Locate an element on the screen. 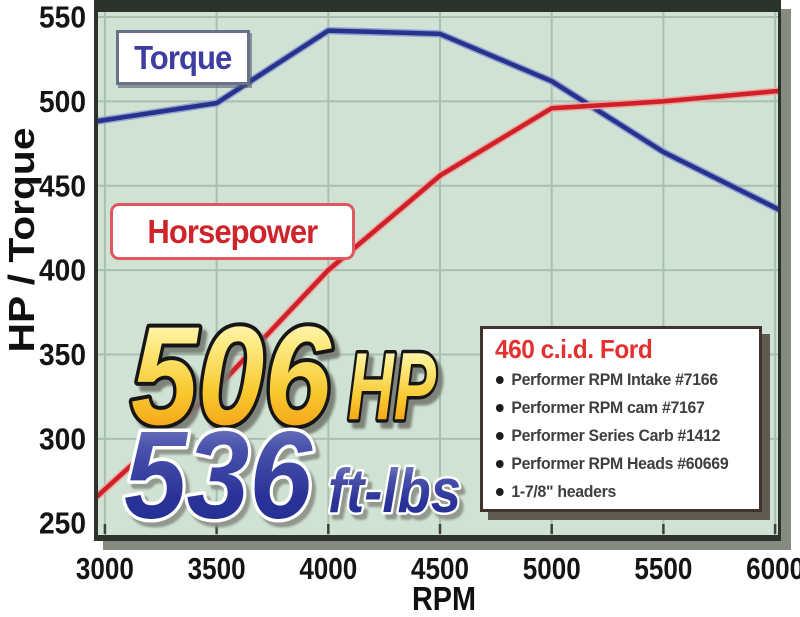 The height and width of the screenshot is (617, 800). torque-callout: 536 ft-lbs is located at coordinates (292, 476).